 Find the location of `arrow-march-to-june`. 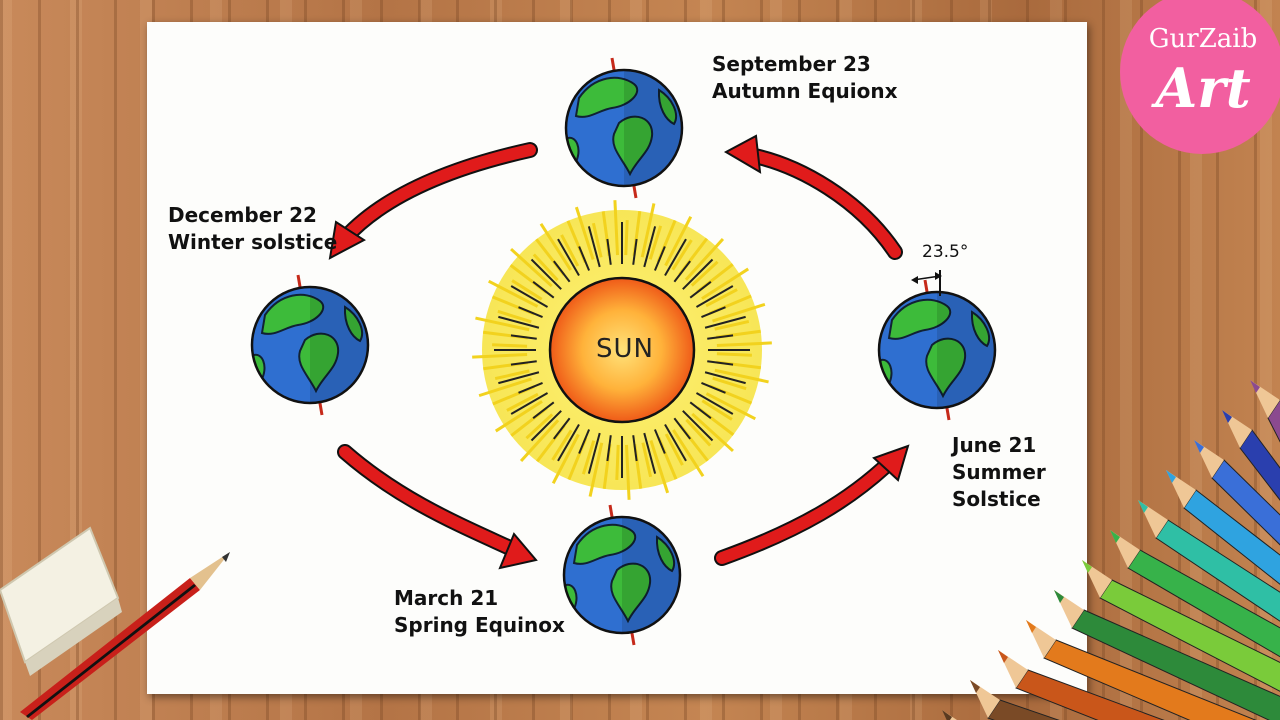

arrow-march-to-june is located at coordinates (812, 505).